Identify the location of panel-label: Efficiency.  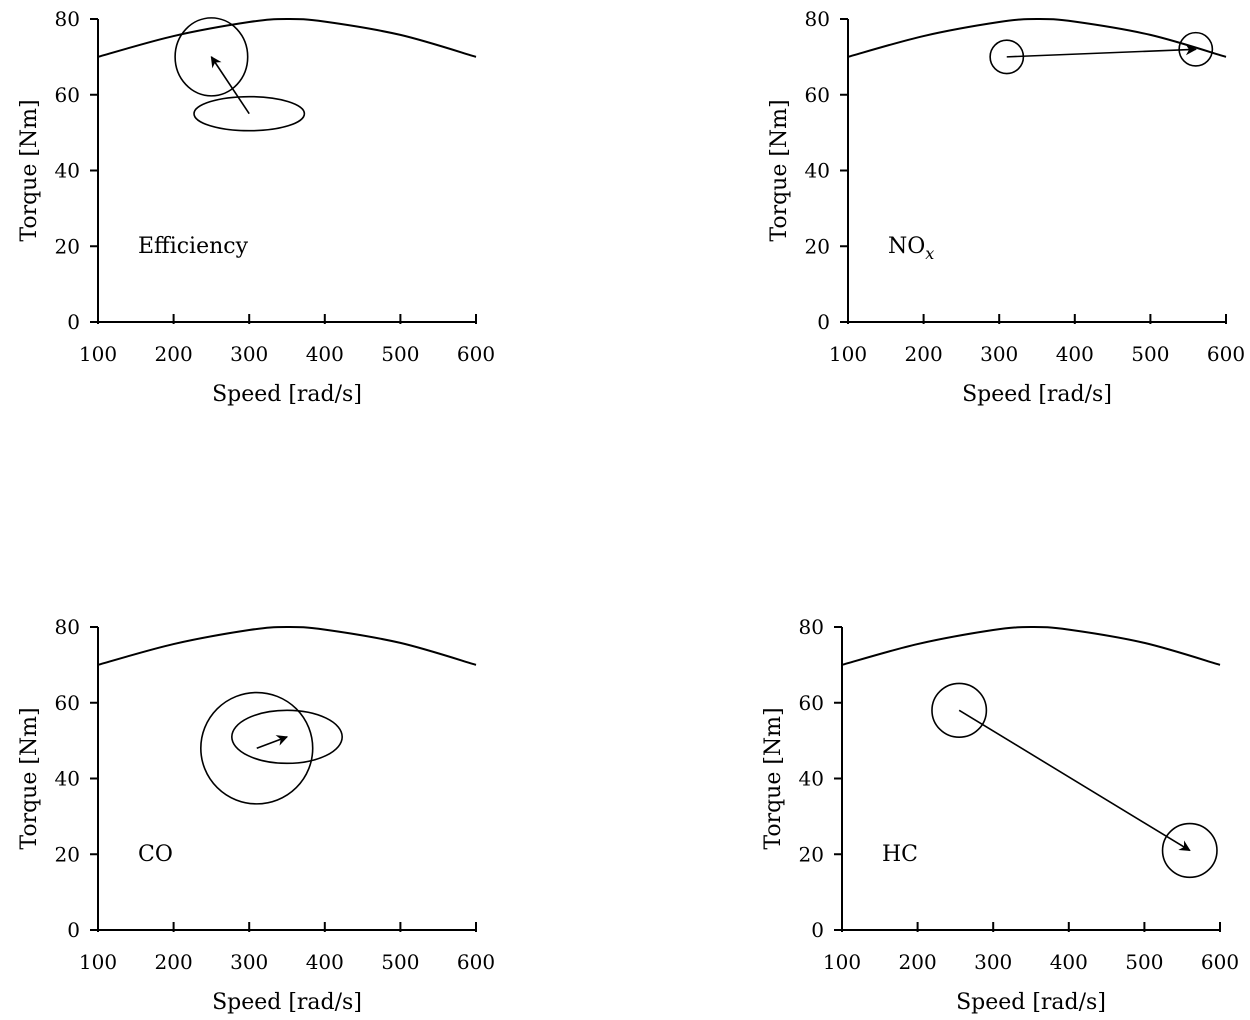
(193, 246).